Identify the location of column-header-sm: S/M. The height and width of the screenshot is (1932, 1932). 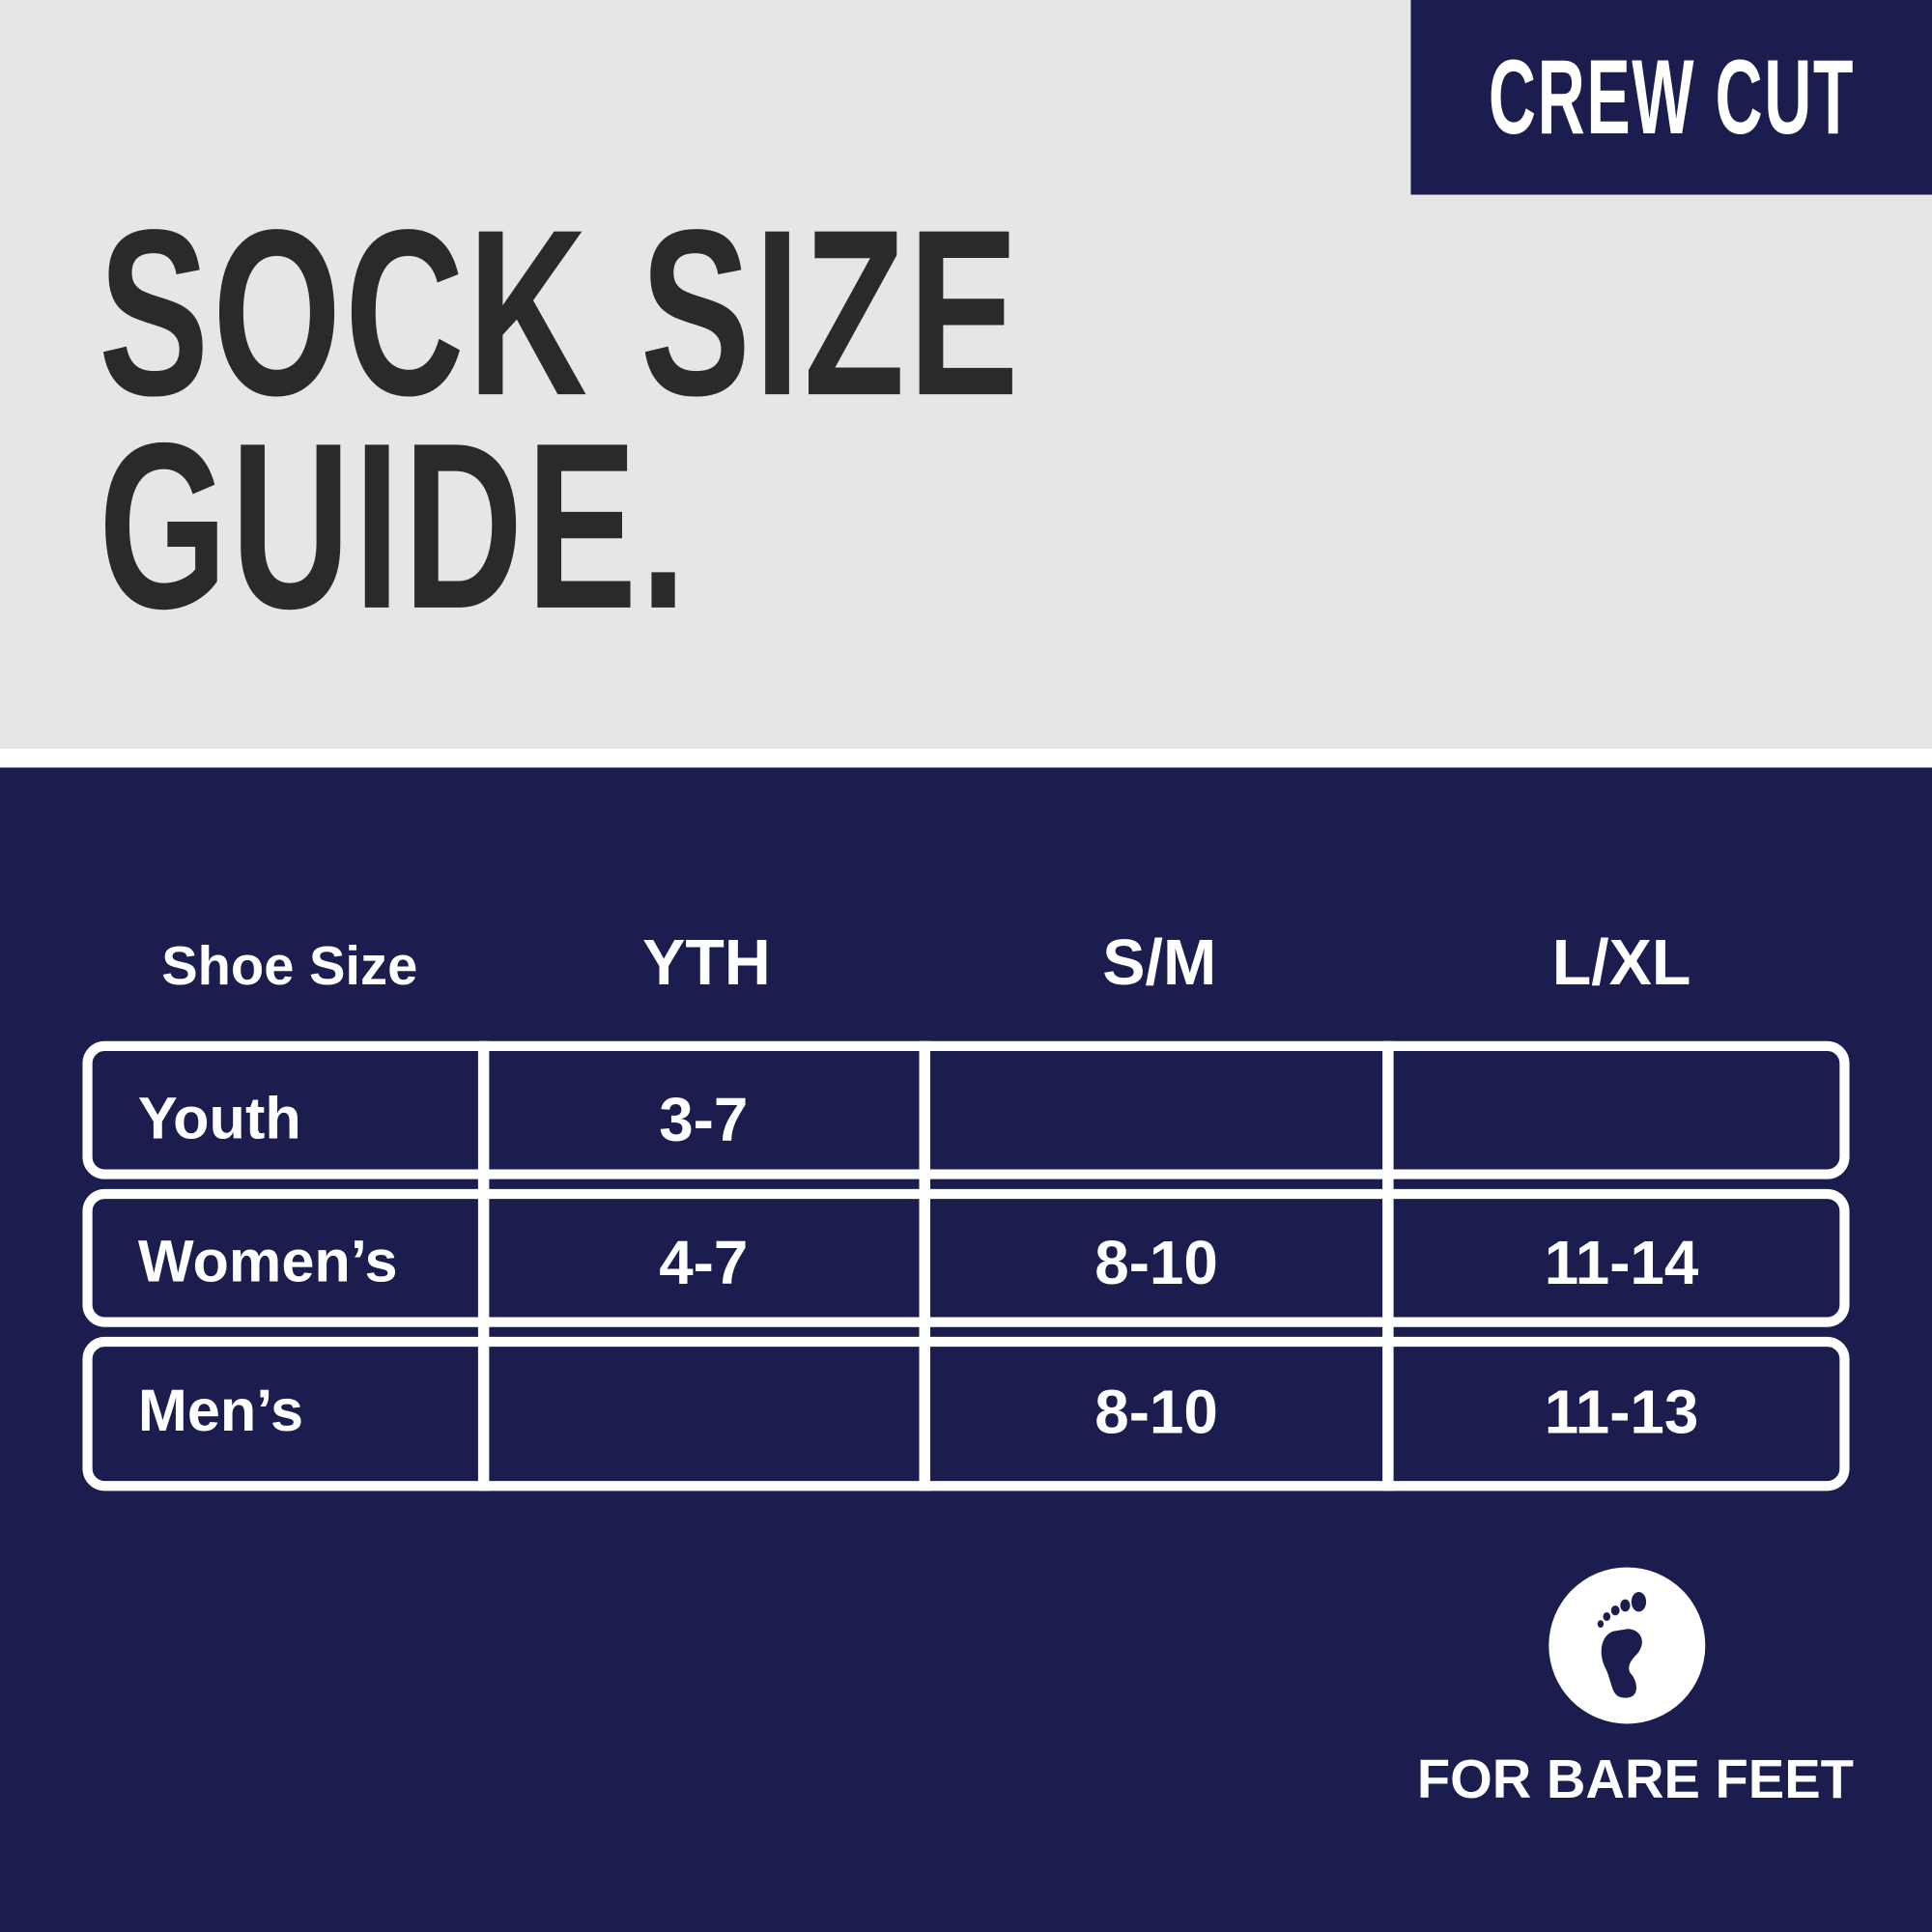
(1159, 963).